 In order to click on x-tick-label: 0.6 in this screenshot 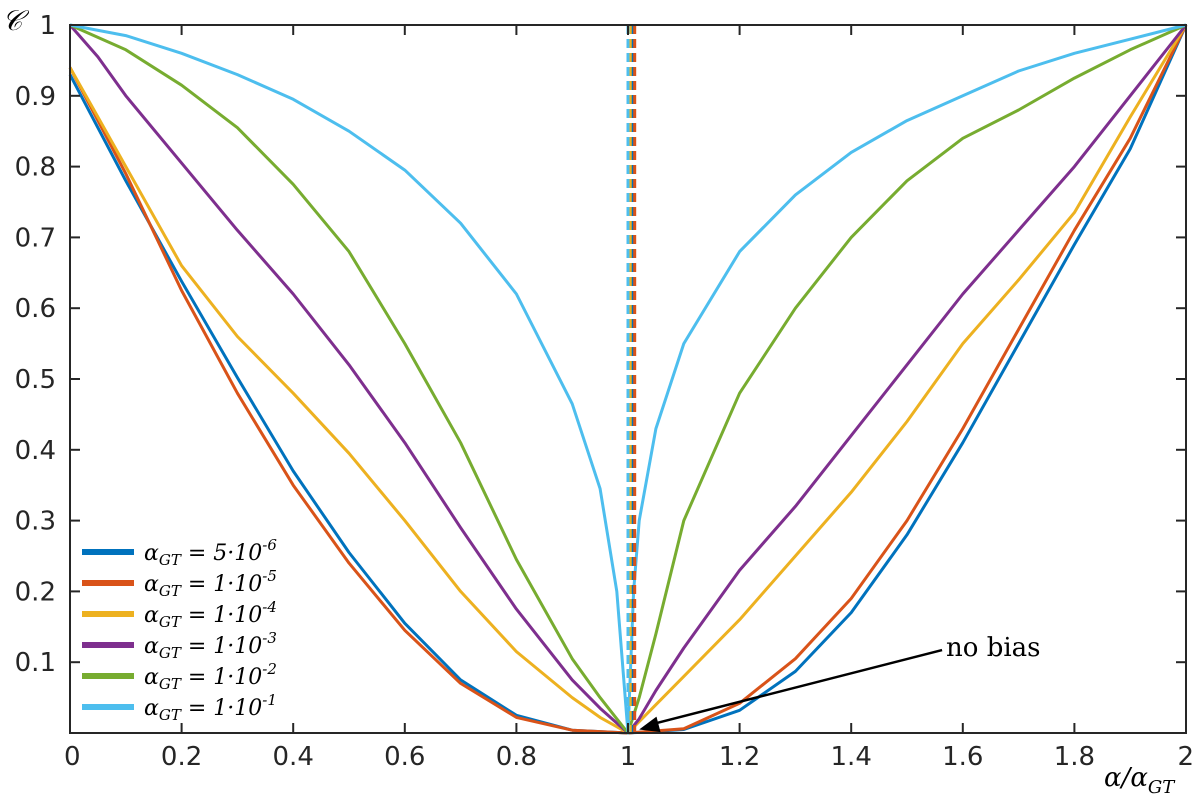, I will do `click(404, 757)`.